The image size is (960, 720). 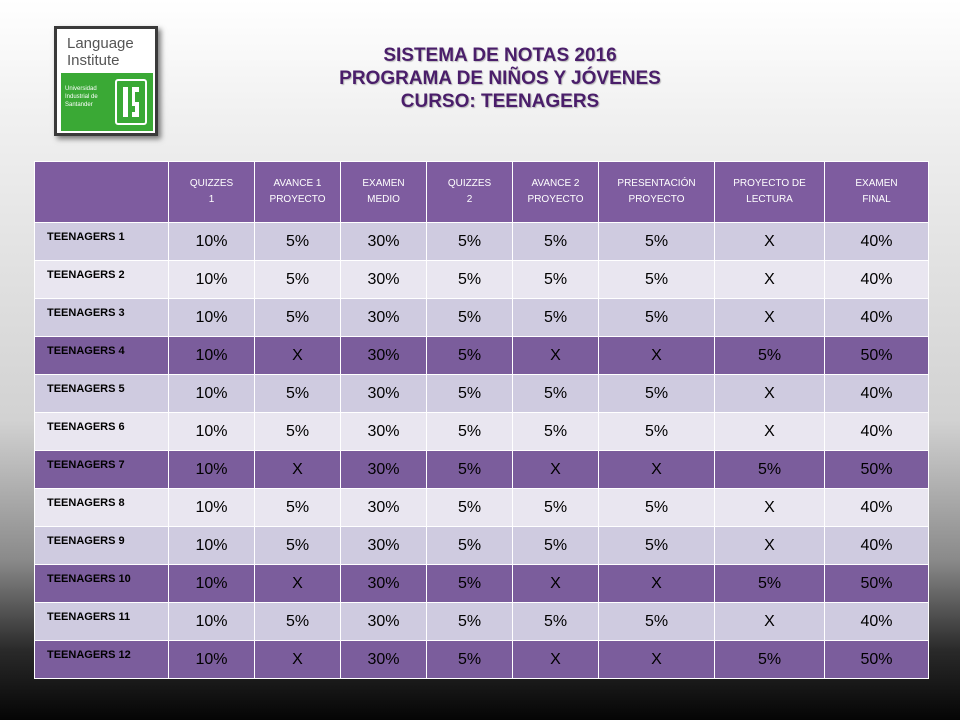 I want to click on table-row: TEENAGERS 7 10% X 30% 5% X X 5% 50%, so click(x=481, y=469).